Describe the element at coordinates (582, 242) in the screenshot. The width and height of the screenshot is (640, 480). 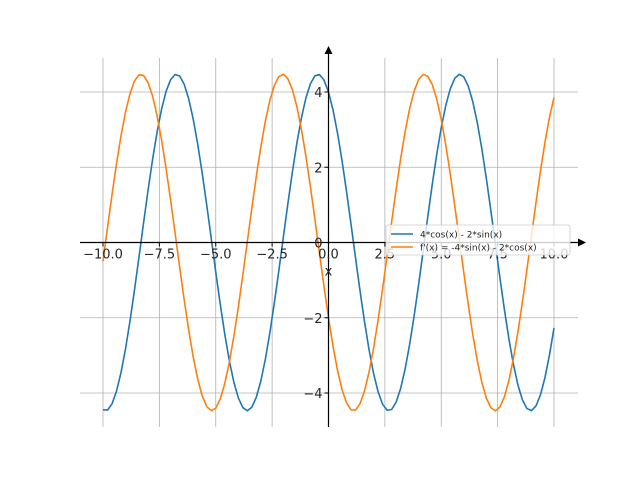
I see `x-axis-arrow` at that location.